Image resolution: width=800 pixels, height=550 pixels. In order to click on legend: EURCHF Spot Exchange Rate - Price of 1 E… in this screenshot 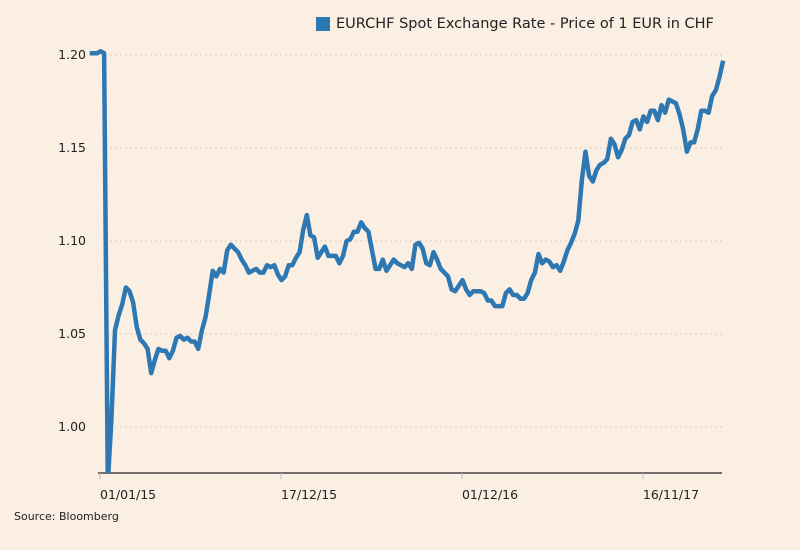, I will do `click(515, 24)`.